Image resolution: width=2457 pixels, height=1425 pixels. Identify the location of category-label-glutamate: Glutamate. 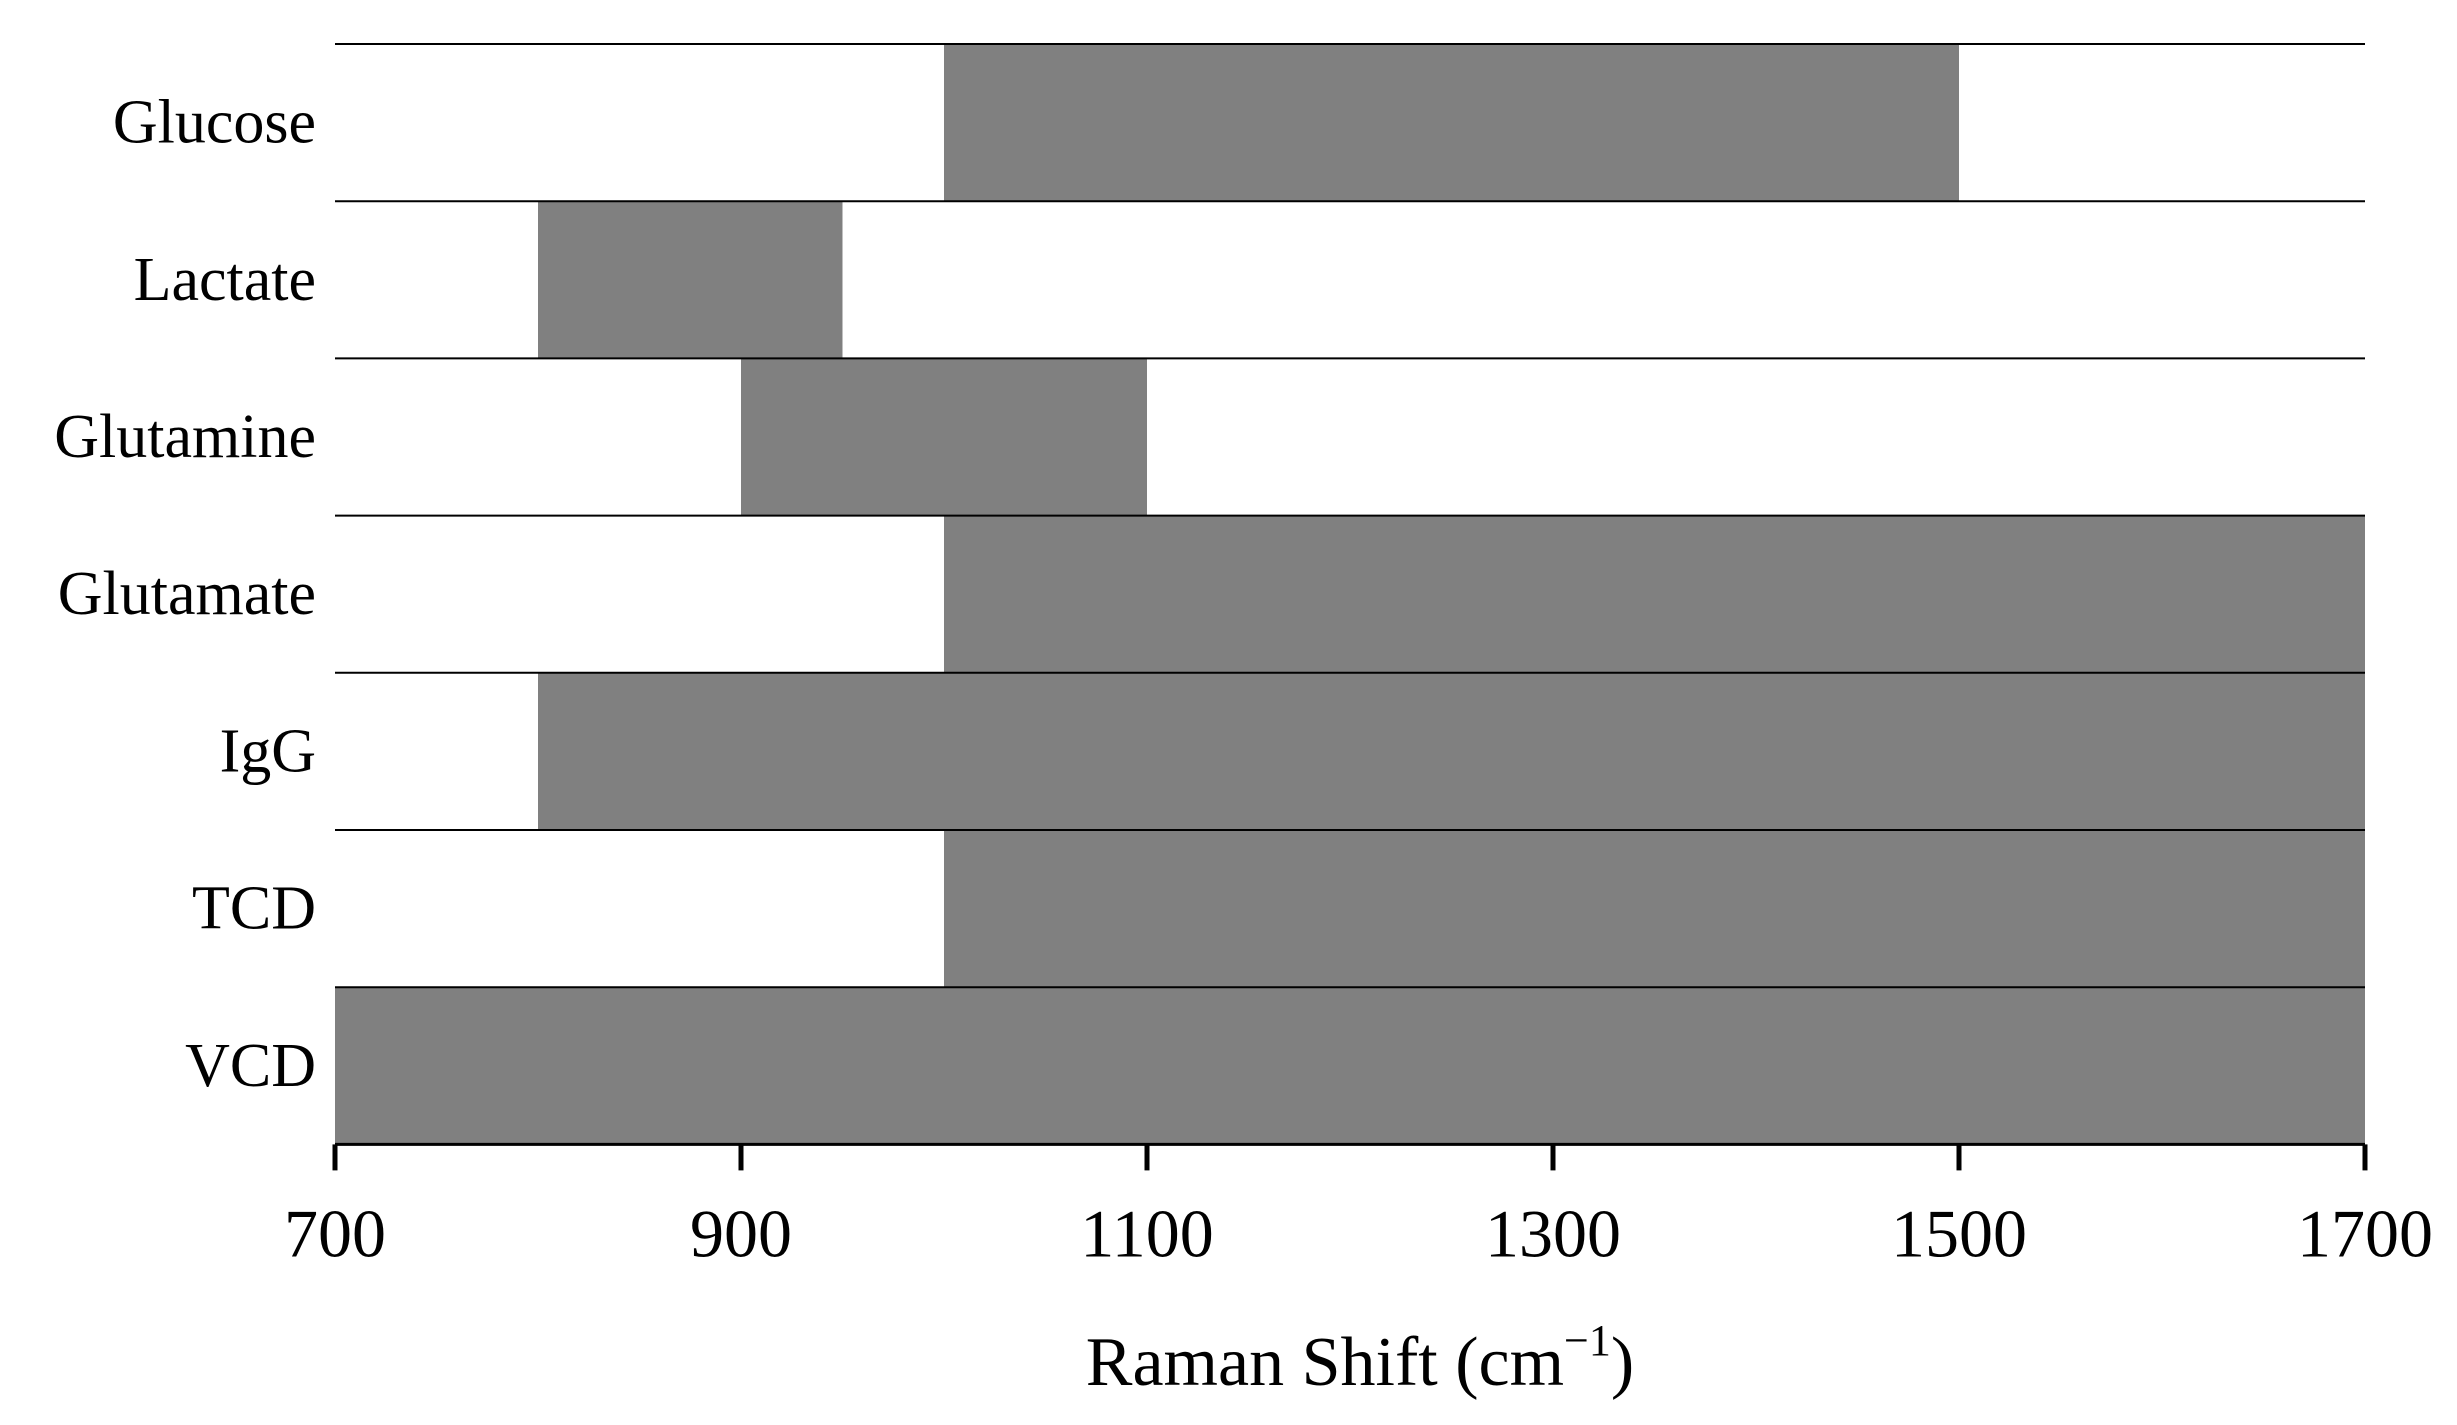
(187, 594).